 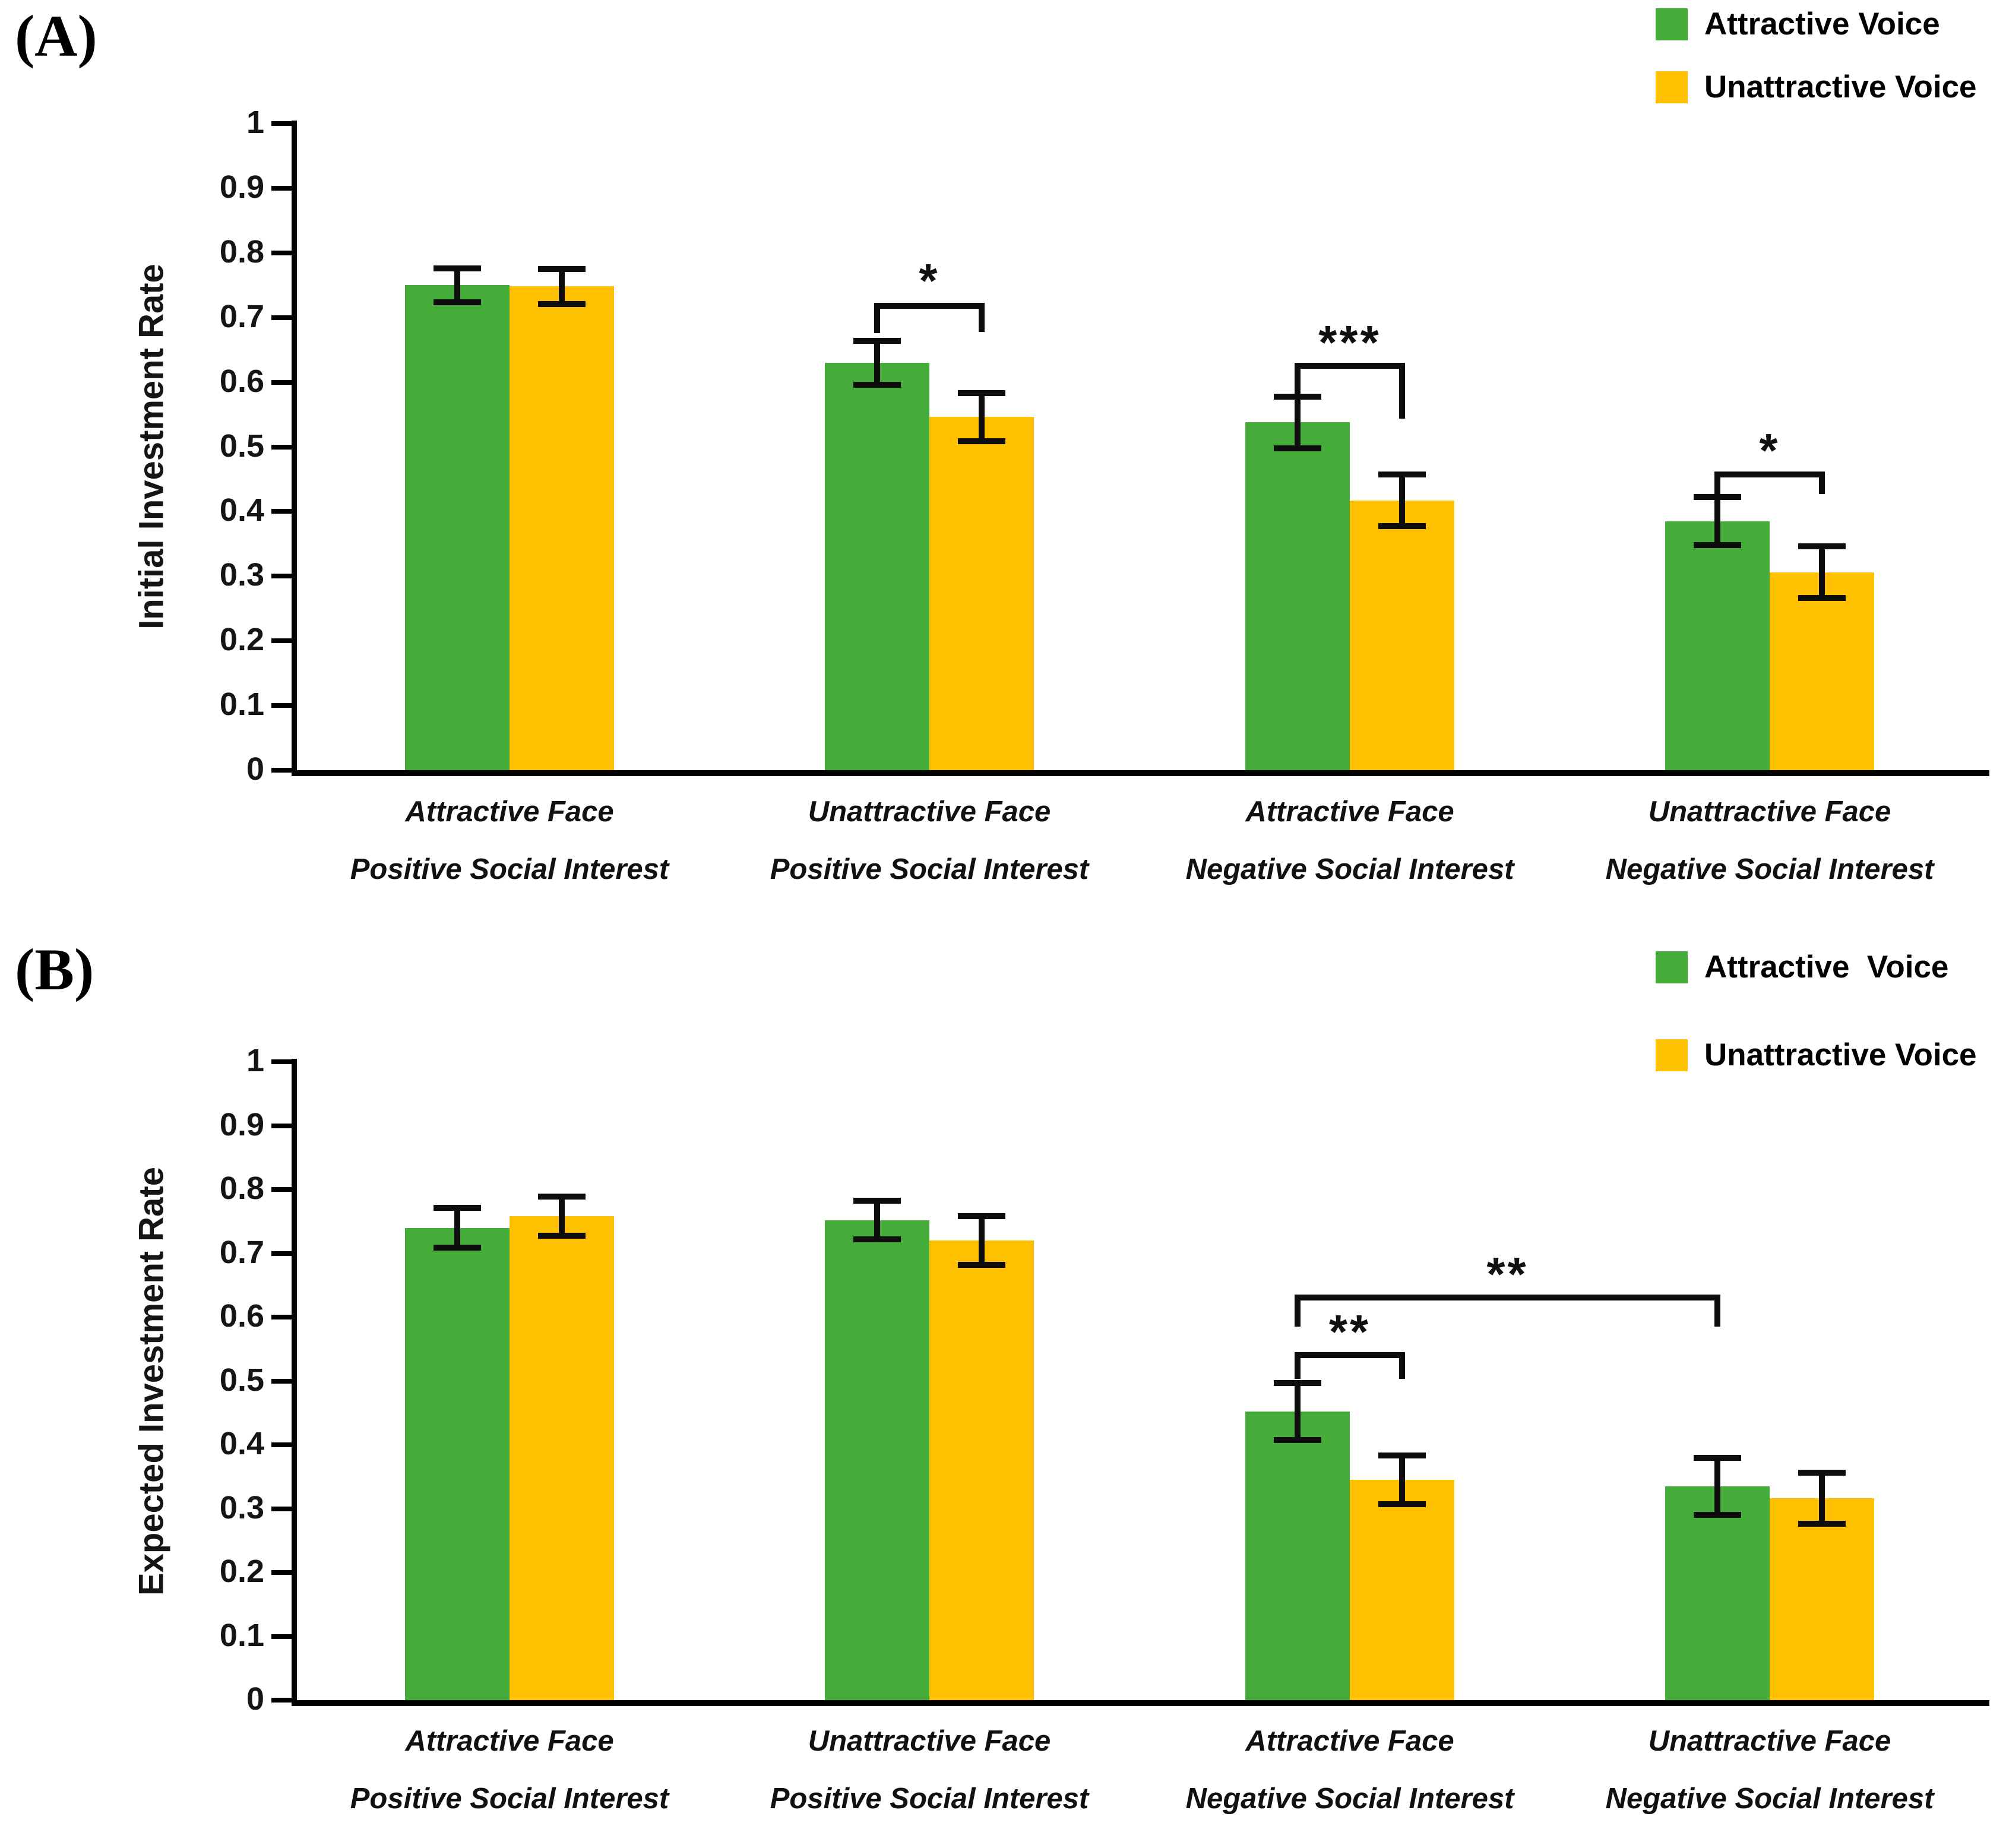 What do you see at coordinates (1140, 773) in the screenshot?
I see `x-axis-line` at bounding box center [1140, 773].